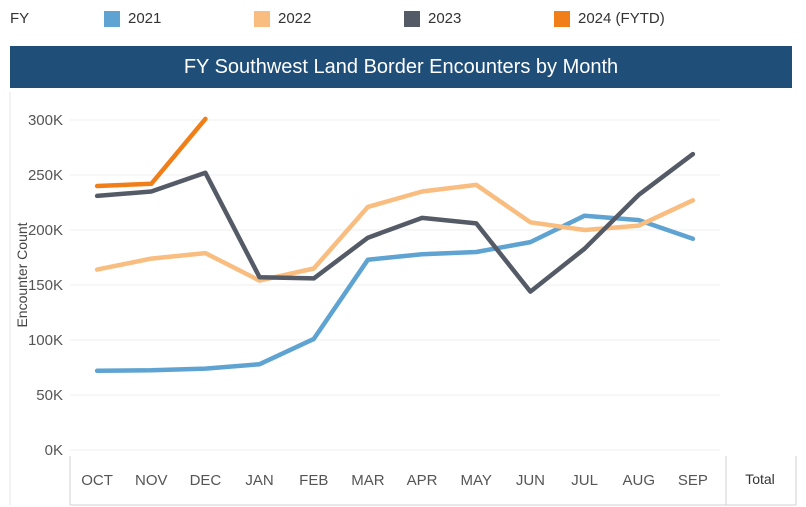  I want to click on legend-item-2022: 2022, so click(282, 18).